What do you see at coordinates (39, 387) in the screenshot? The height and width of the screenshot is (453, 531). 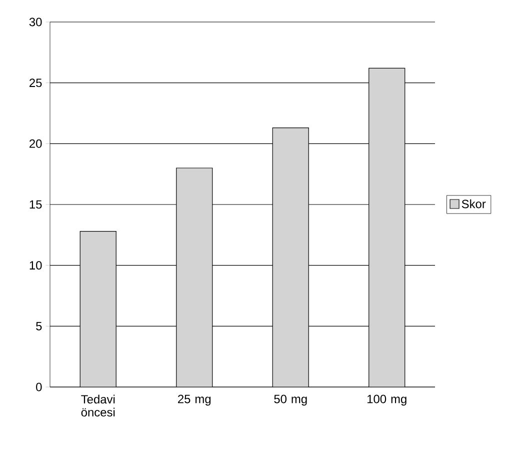 I see `y-tick-label: 0` at bounding box center [39, 387].